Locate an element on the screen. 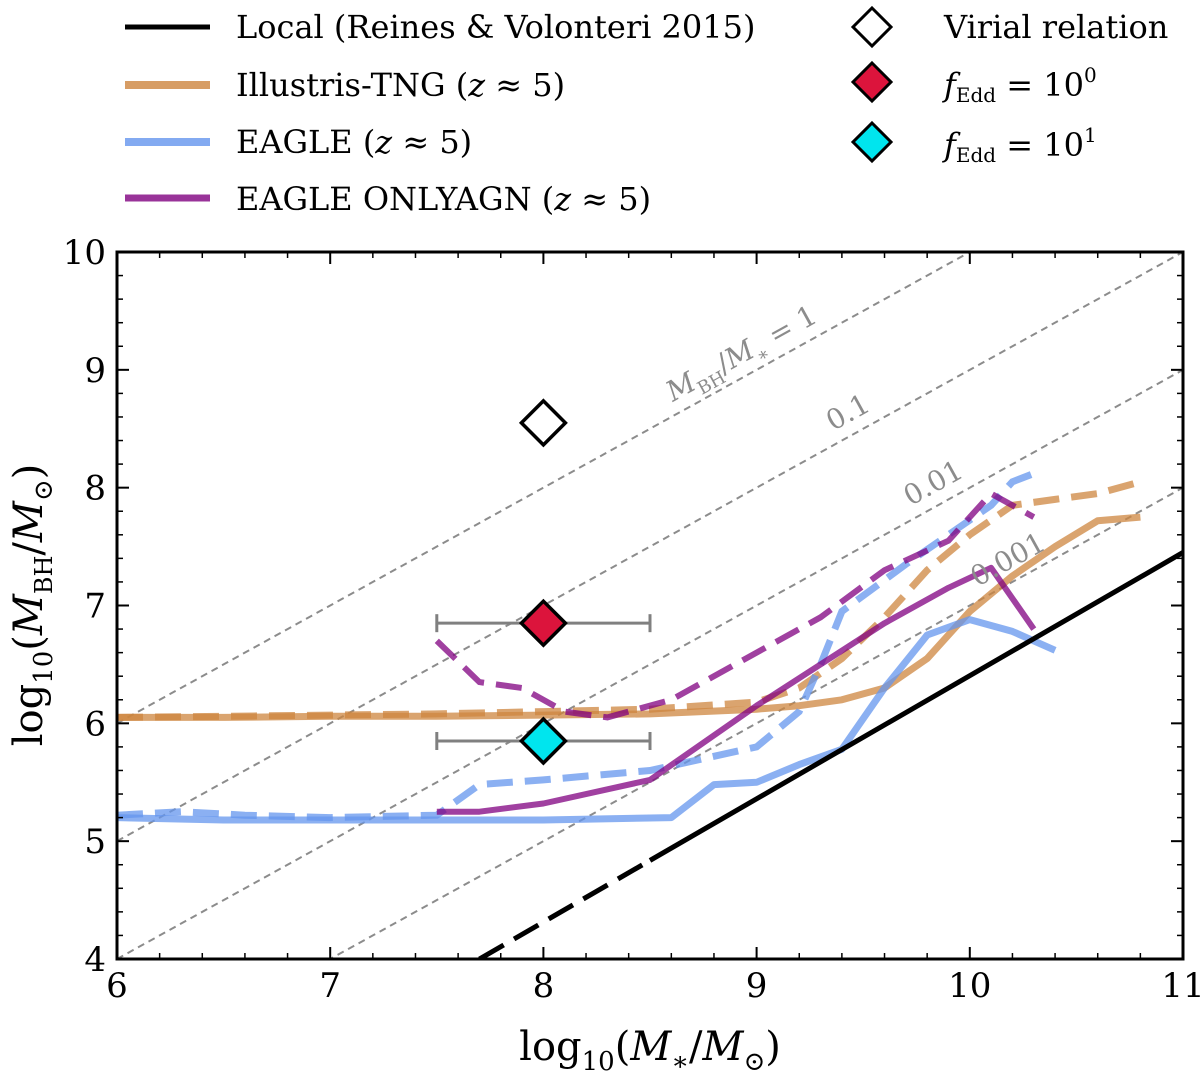  ratio-label-0: MBH/M∗ = 1 is located at coordinates (742, 355).